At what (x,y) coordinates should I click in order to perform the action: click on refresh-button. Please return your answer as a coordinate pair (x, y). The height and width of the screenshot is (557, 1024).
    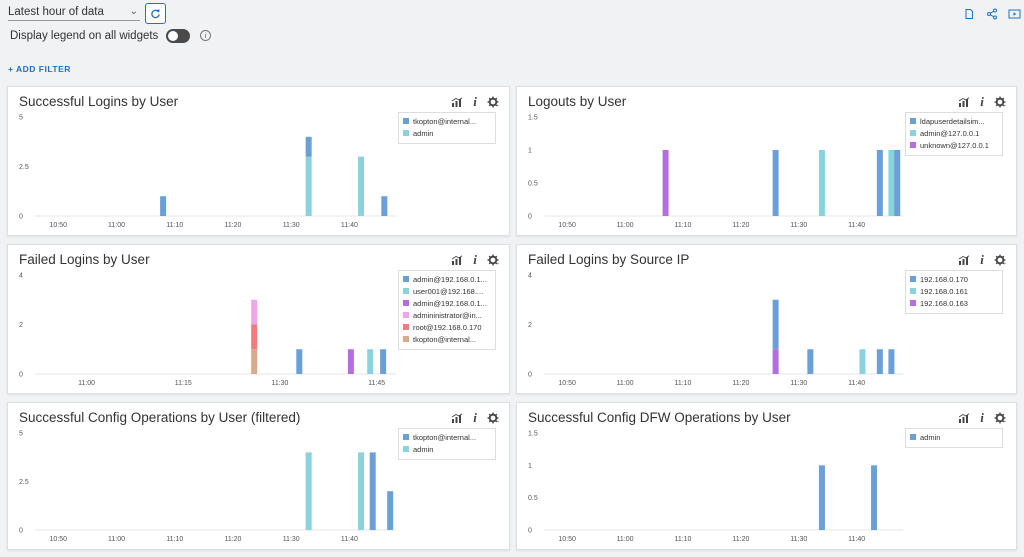
    Looking at the image, I should click on (155, 13).